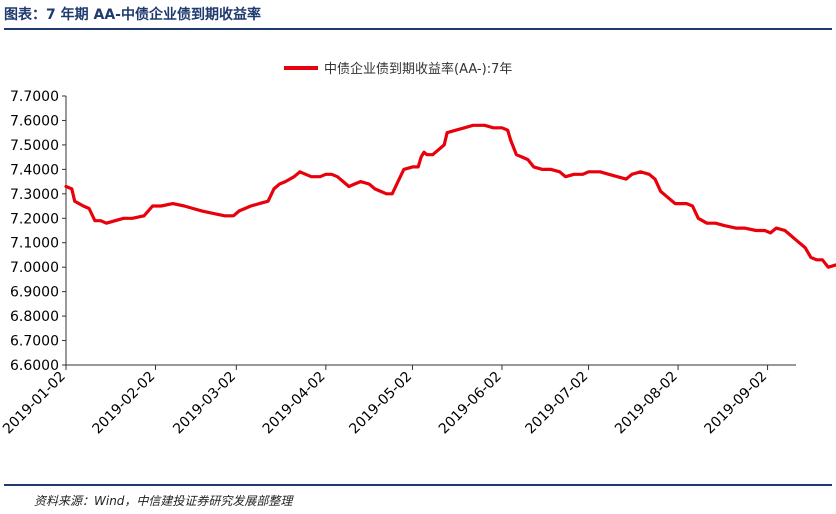 The height and width of the screenshot is (514, 836). Describe the element at coordinates (34, 195) in the screenshot. I see `y-tick-label: 7.3000` at that location.